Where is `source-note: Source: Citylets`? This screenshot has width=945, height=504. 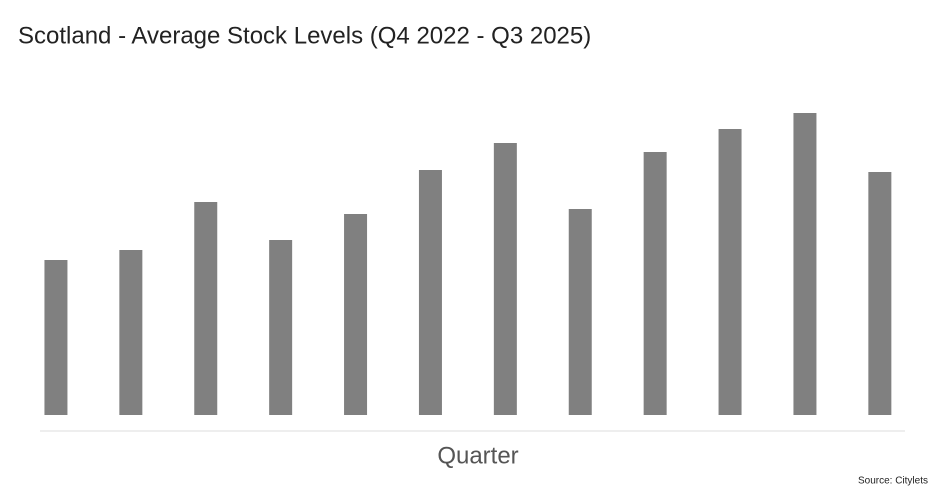 source-note: Source: Citylets is located at coordinates (893, 481).